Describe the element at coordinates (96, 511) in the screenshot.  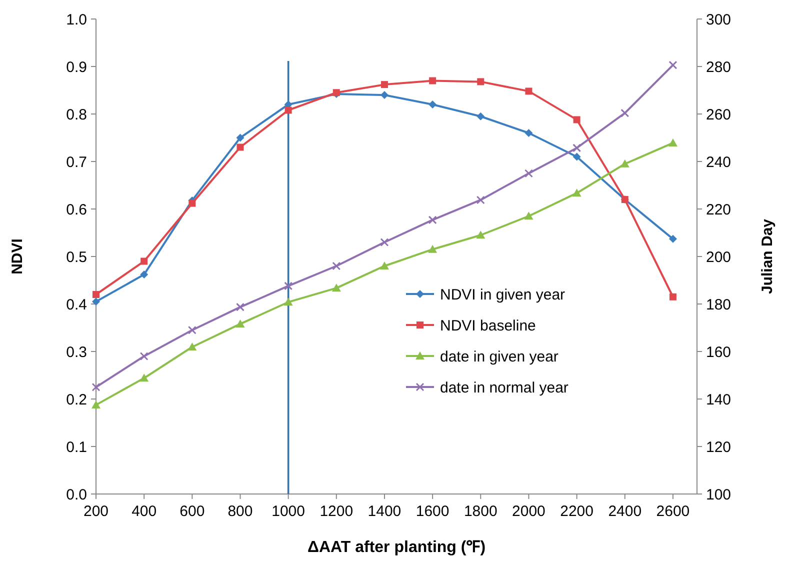
I see `x-tick-label: 200` at that location.